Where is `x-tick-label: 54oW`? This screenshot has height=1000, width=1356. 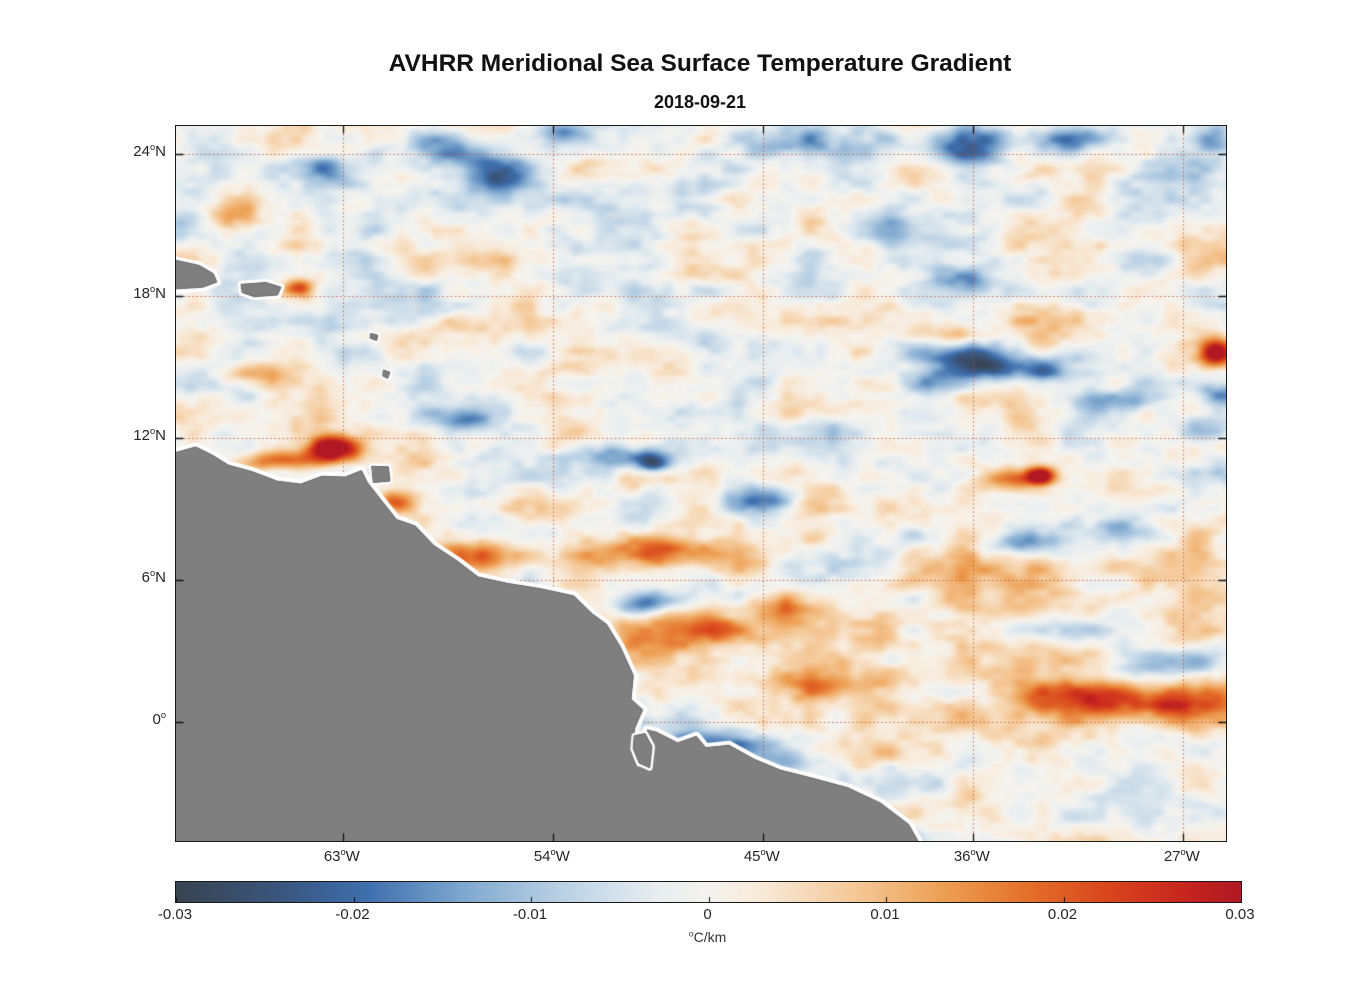 x-tick-label: 54oW is located at coordinates (551, 856).